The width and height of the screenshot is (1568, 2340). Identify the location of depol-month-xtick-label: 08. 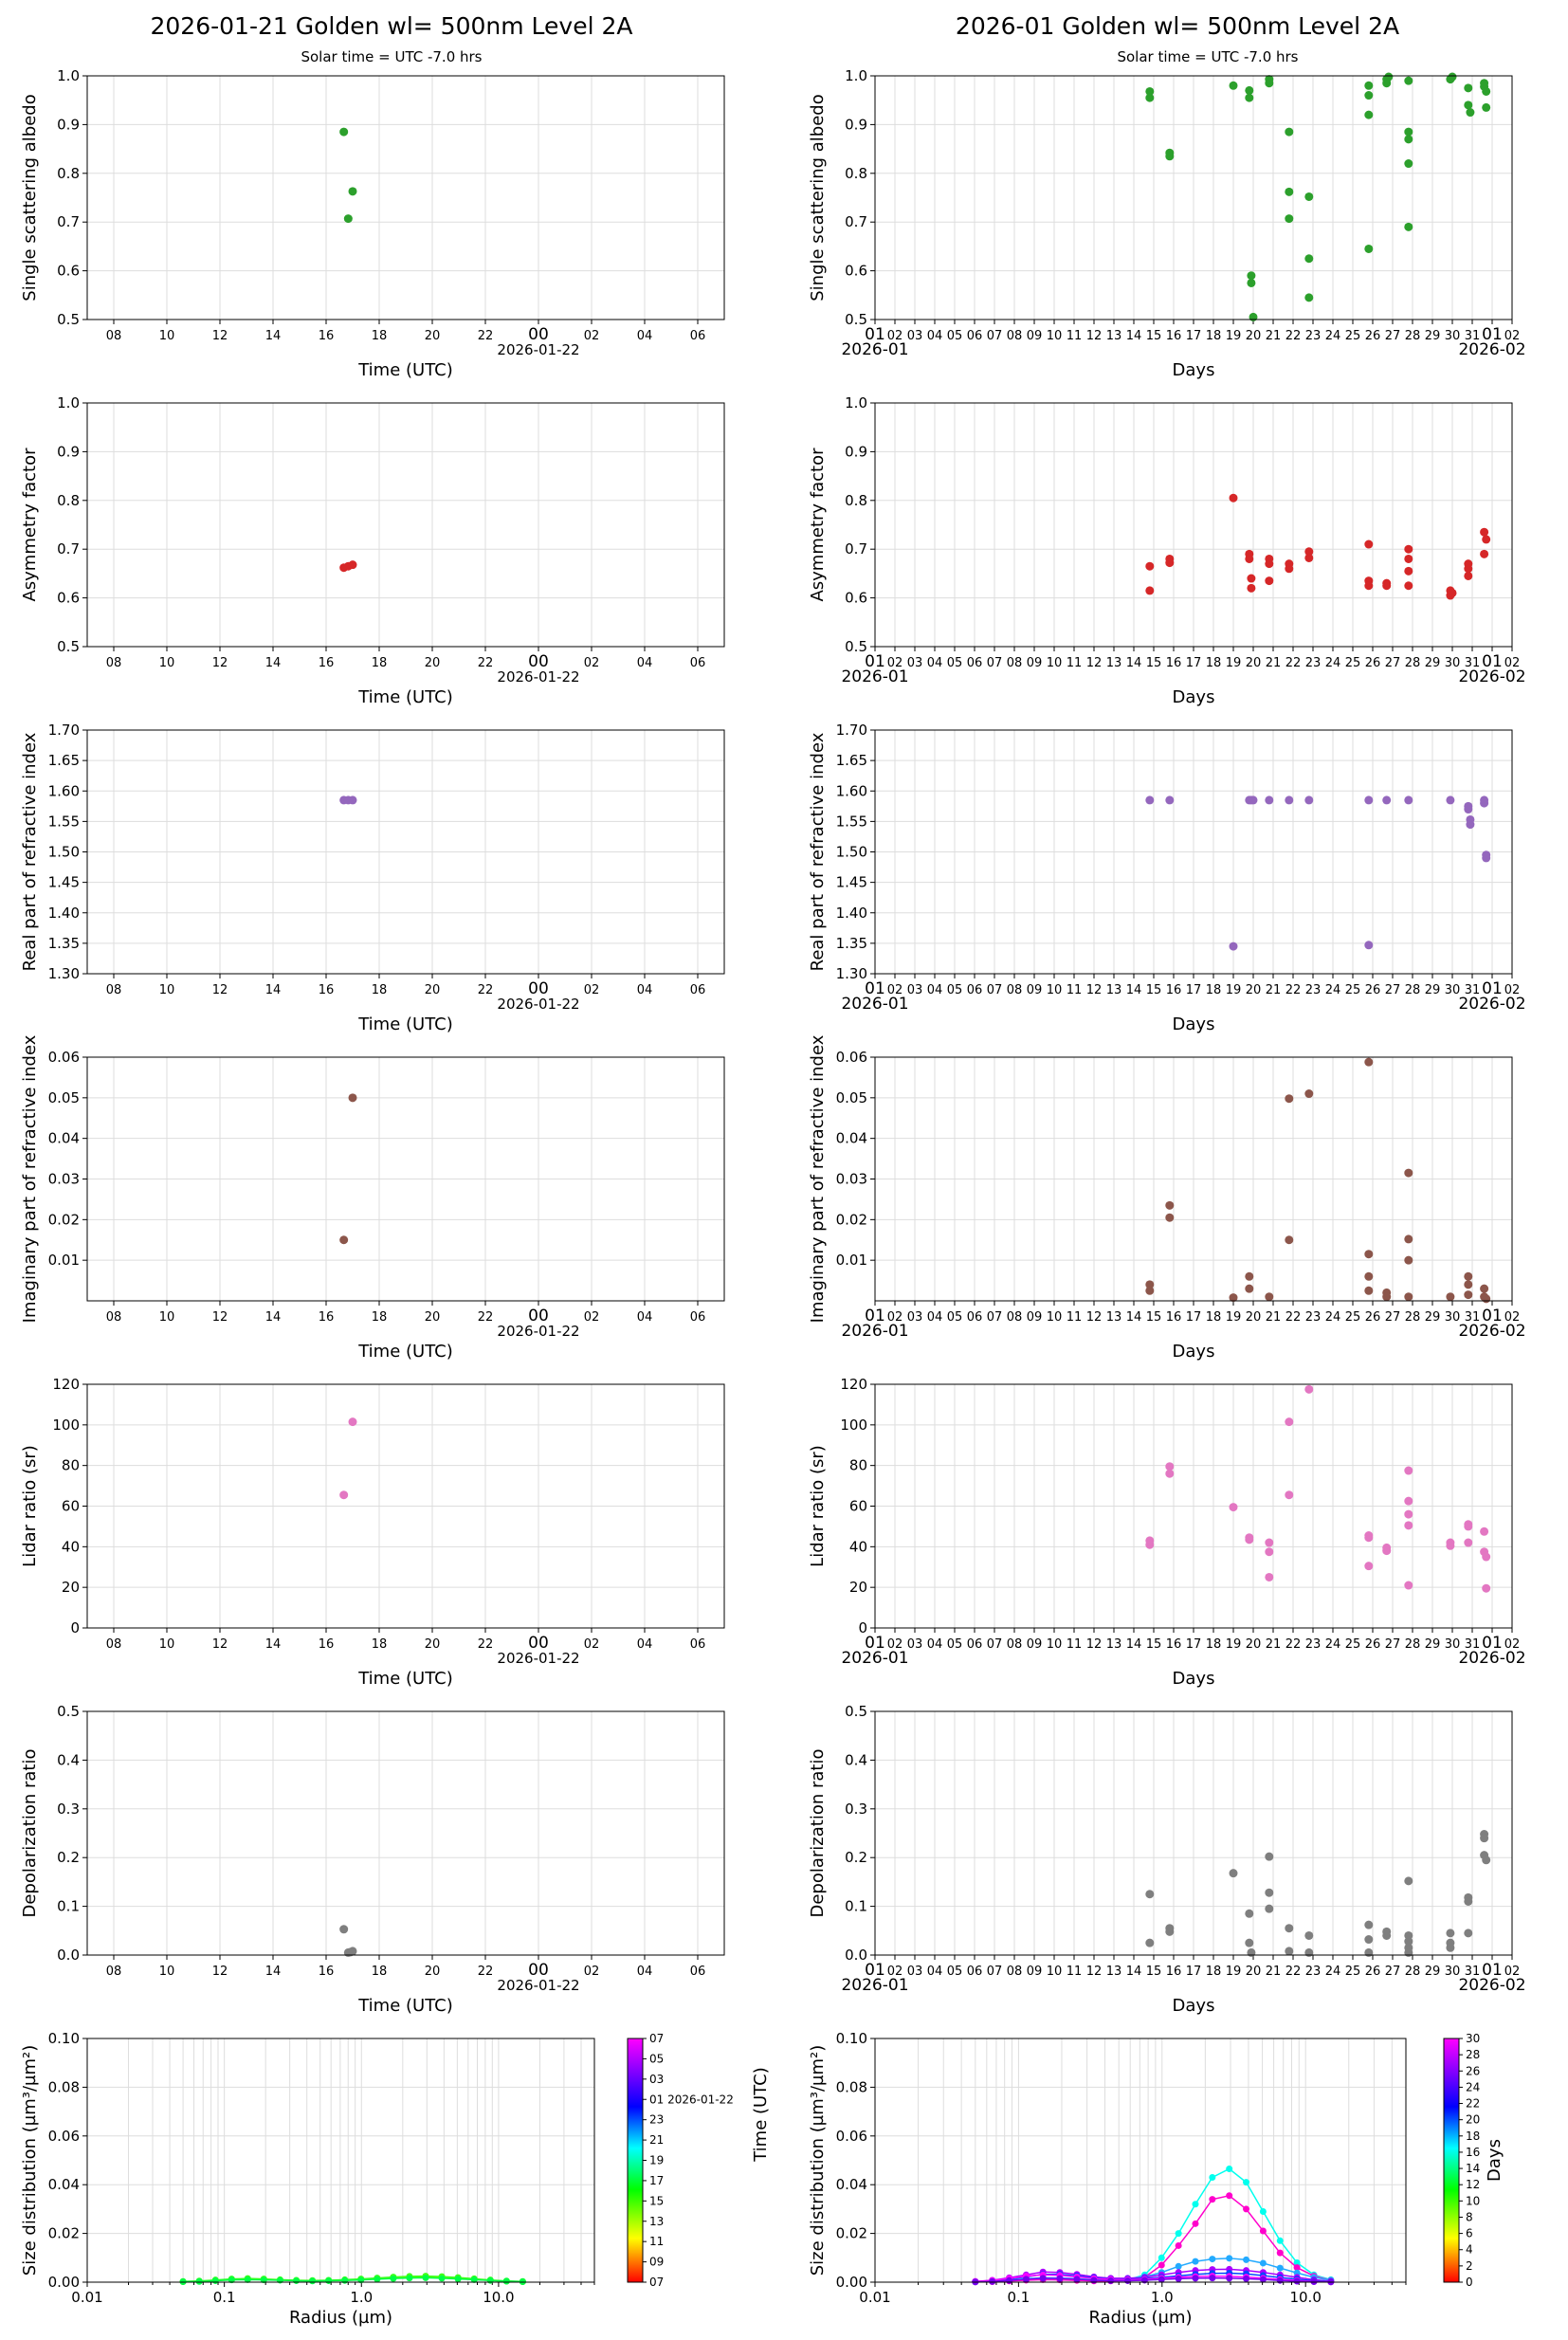
(1015, 1972).